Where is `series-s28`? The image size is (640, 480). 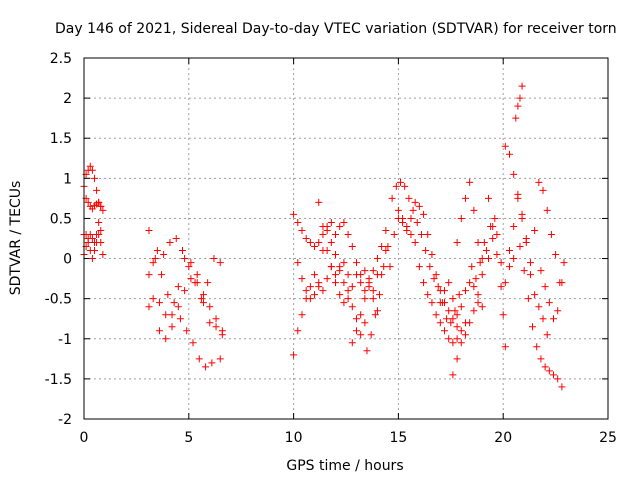 series-s28 is located at coordinates (552, 291).